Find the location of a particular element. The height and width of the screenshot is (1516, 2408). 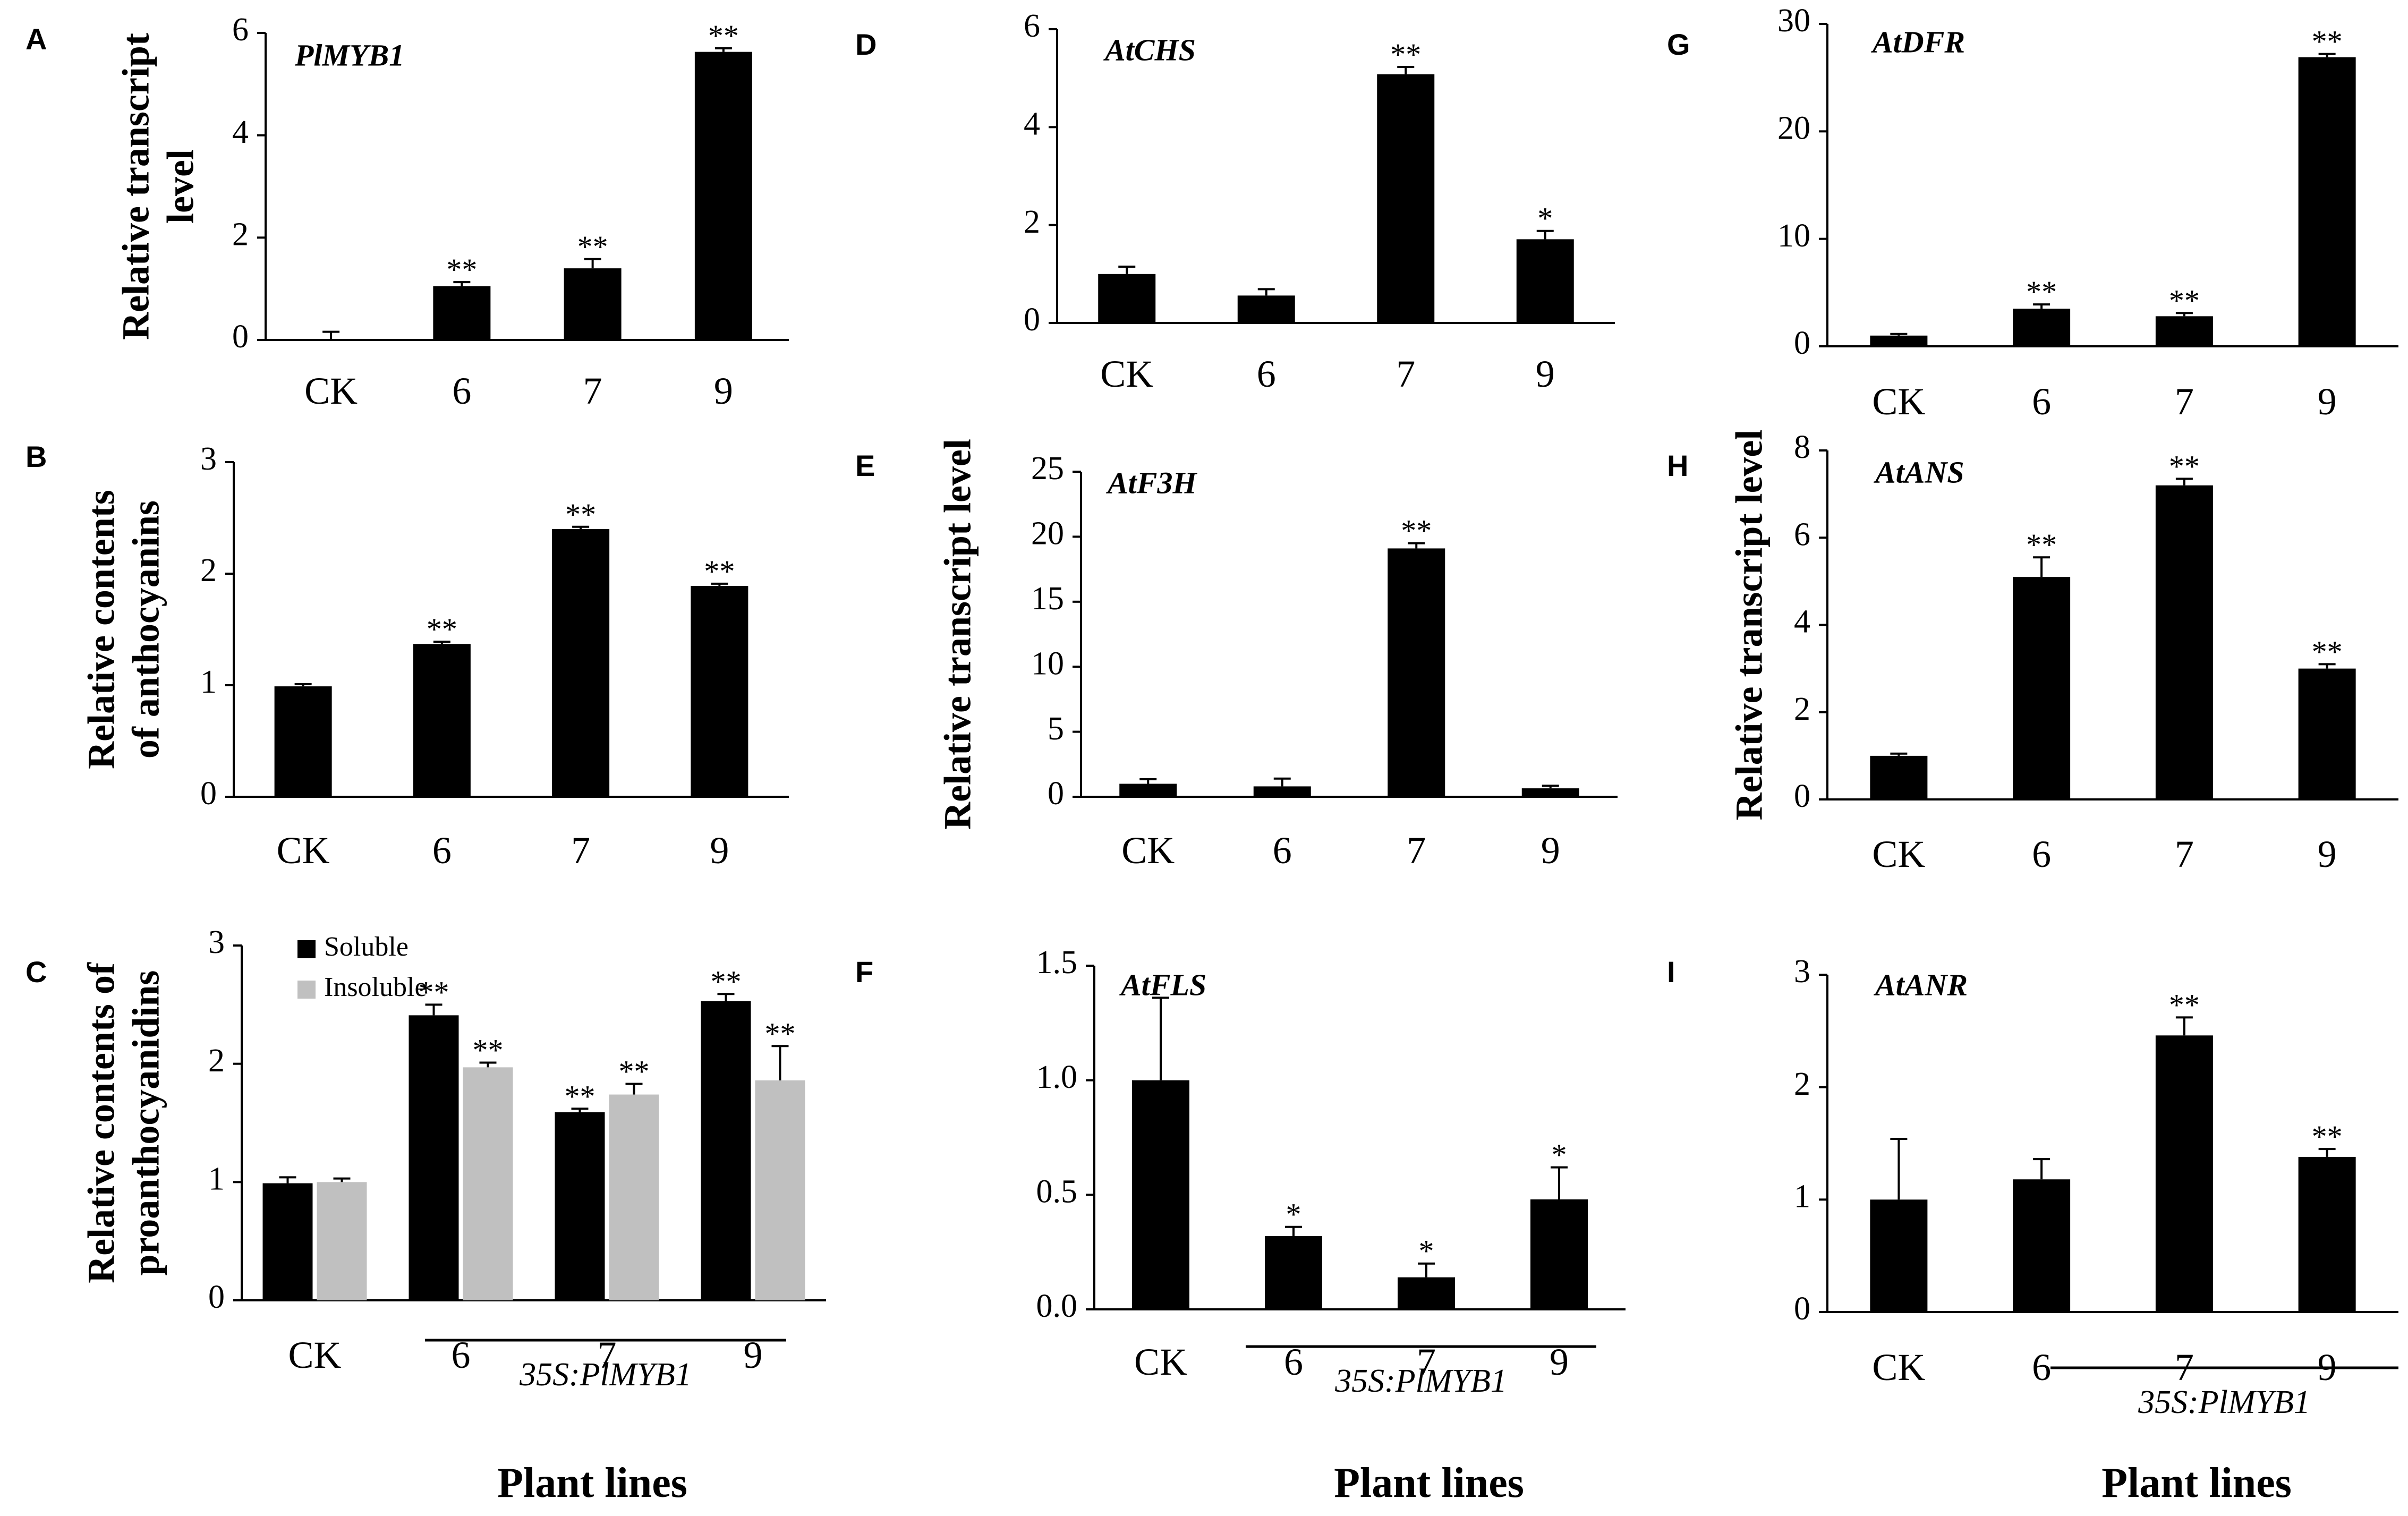

legend-swatch-insoluble is located at coordinates (307, 990).